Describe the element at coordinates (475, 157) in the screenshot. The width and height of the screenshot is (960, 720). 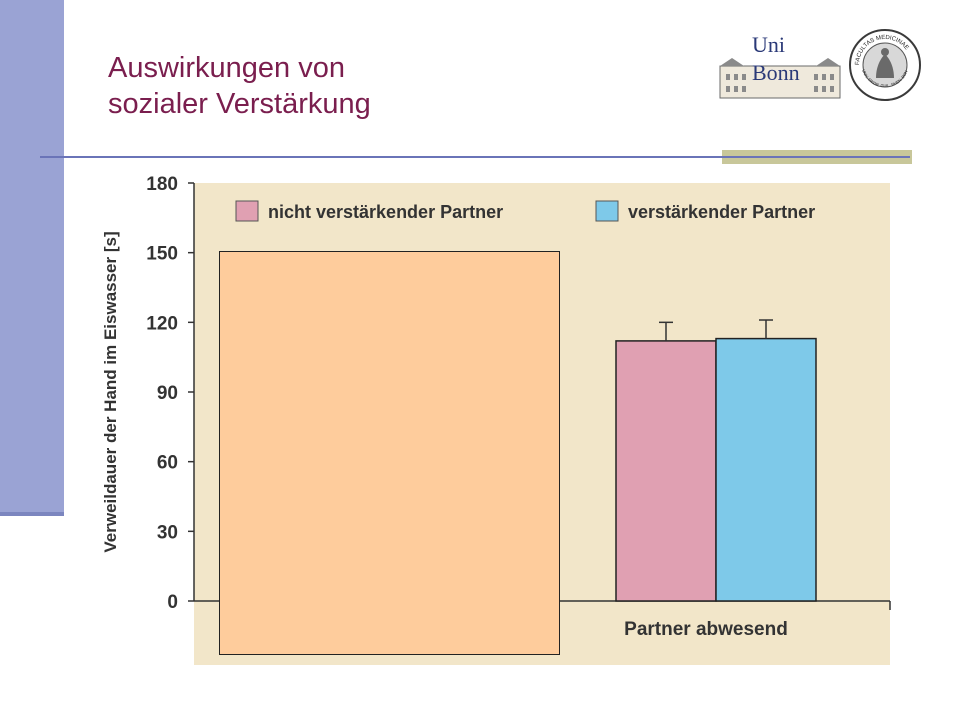
I see `header-divider` at that location.